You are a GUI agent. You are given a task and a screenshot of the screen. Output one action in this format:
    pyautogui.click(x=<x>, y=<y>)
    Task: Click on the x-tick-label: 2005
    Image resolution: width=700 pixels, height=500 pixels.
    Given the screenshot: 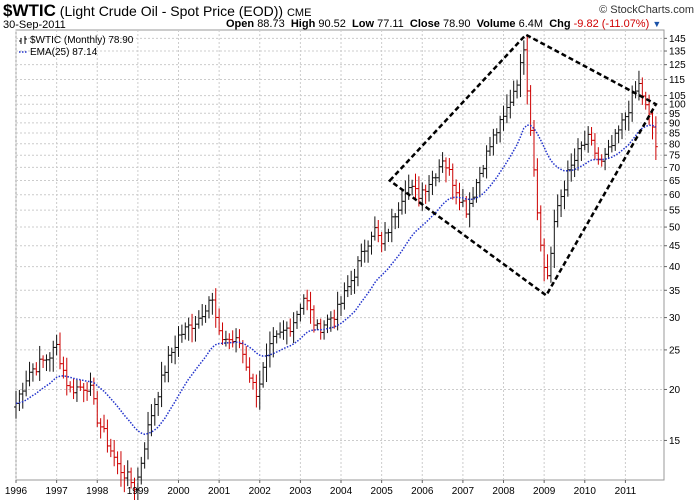 What is the action you would take?
    pyautogui.click(x=382, y=491)
    